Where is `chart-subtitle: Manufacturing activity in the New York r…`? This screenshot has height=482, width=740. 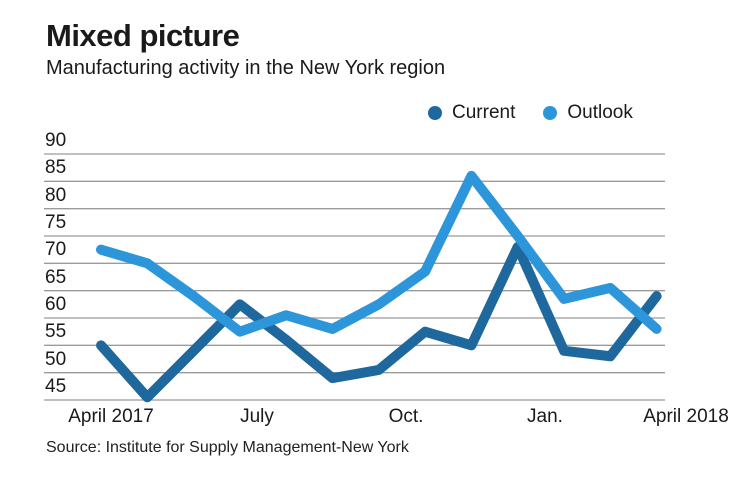
chart-subtitle: Manufacturing activity in the New York r… is located at coordinates (246, 68).